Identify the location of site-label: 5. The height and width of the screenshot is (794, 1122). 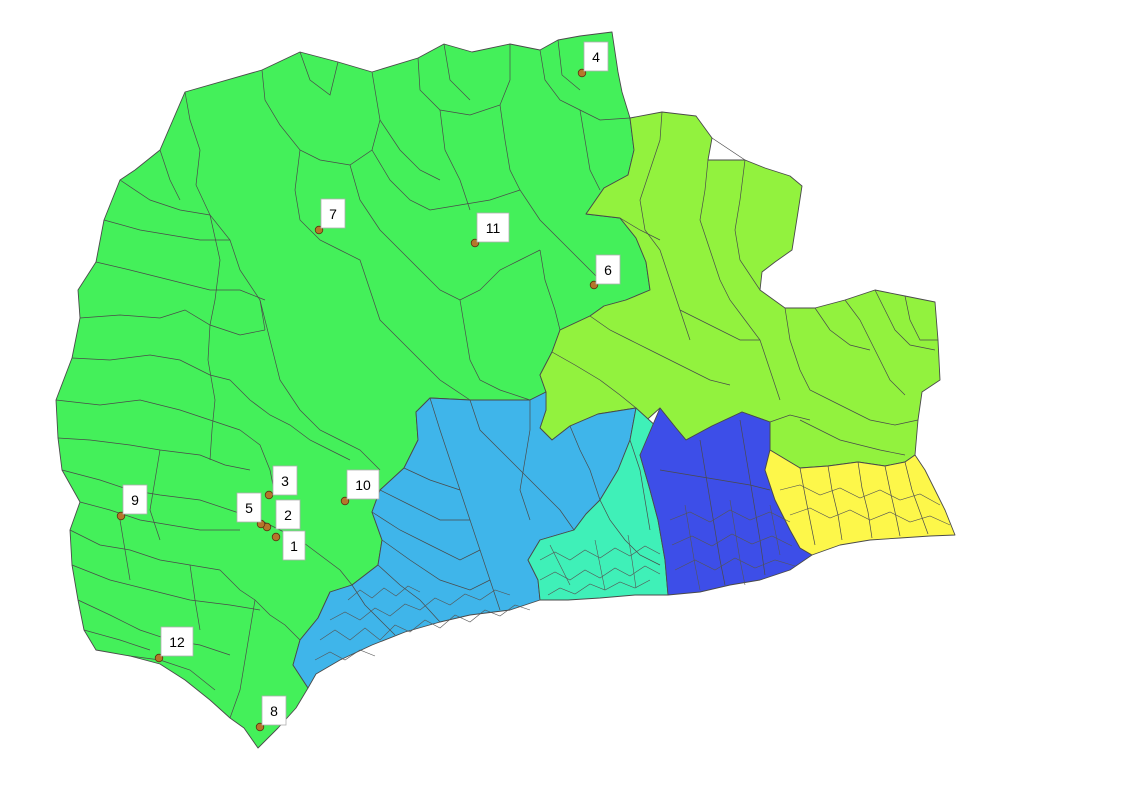
(249, 507).